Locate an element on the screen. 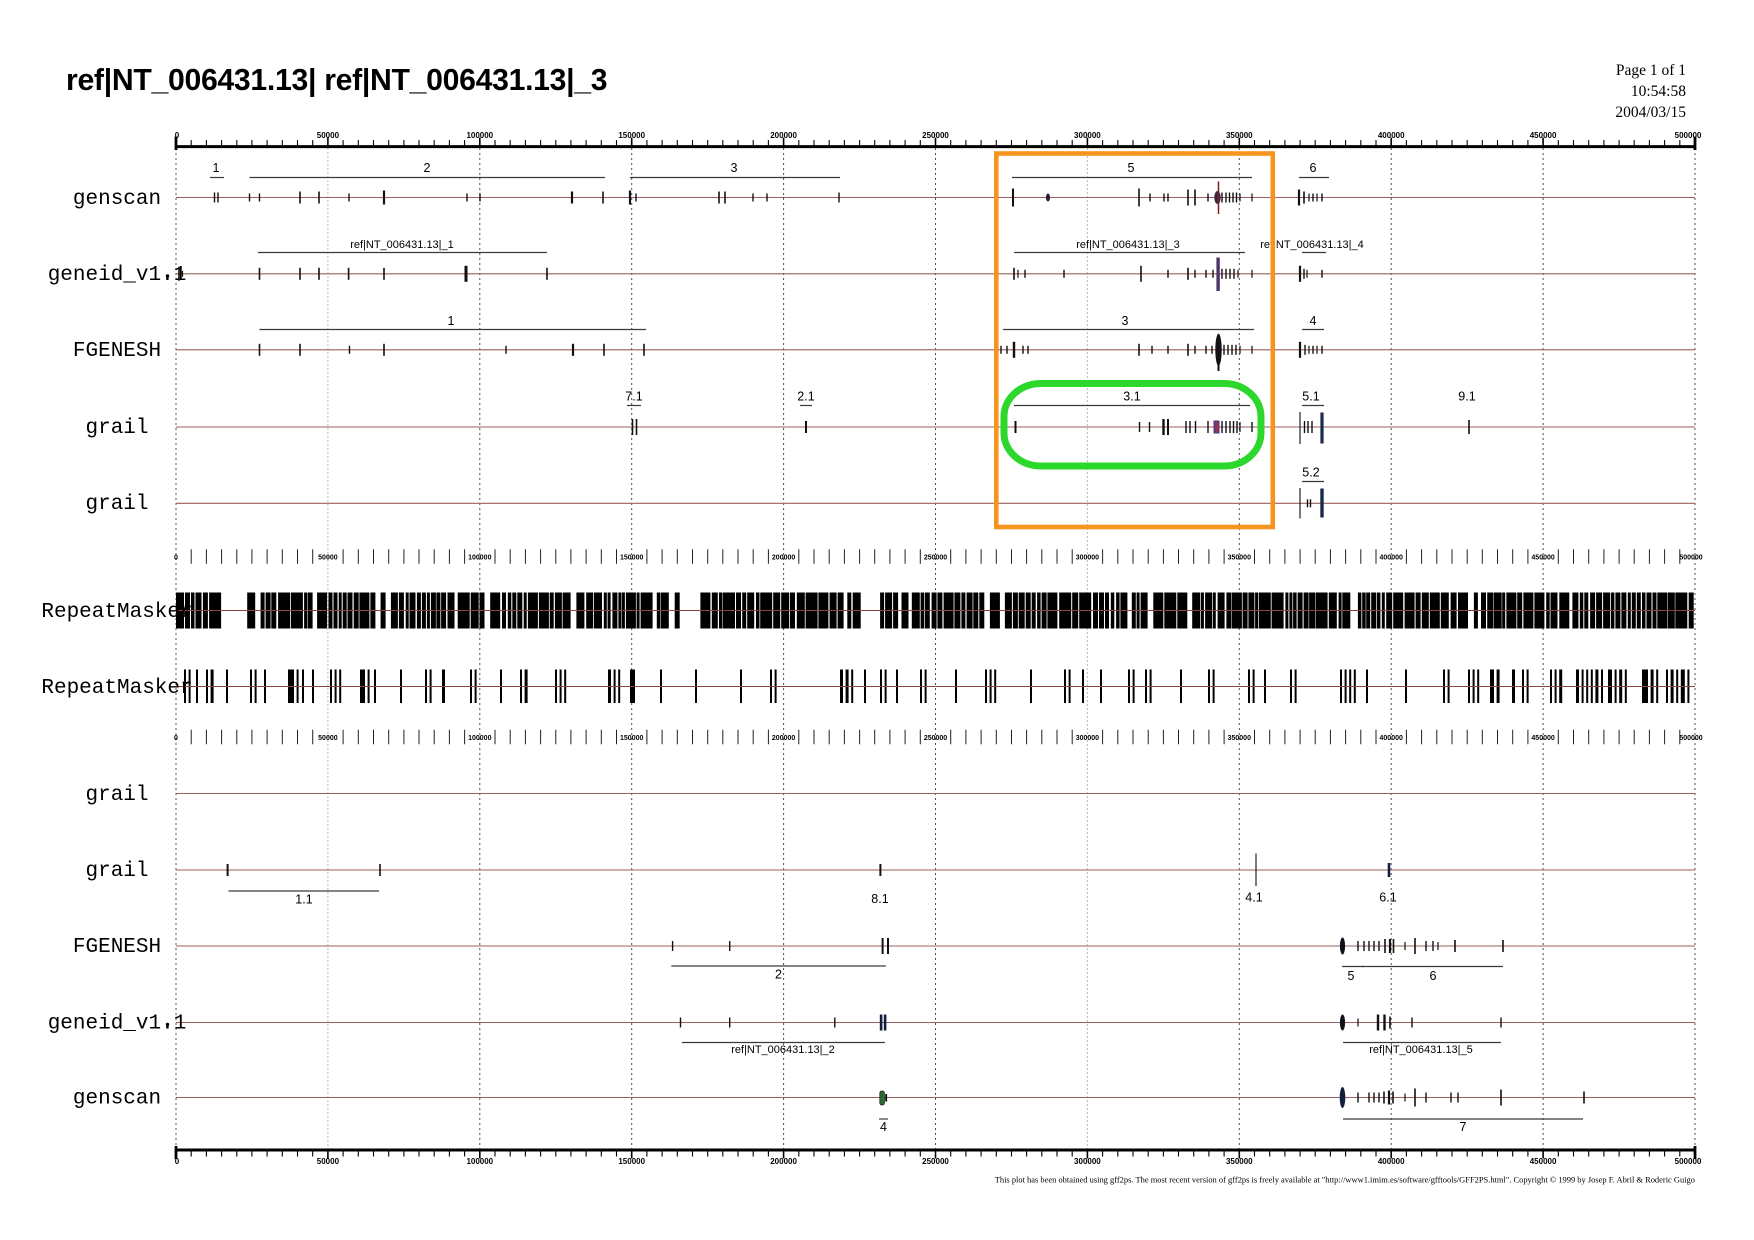 This screenshot has width=1754, height=1240. svg-text: ref|NT_006431.13|_3 is located at coordinates (1128, 245).